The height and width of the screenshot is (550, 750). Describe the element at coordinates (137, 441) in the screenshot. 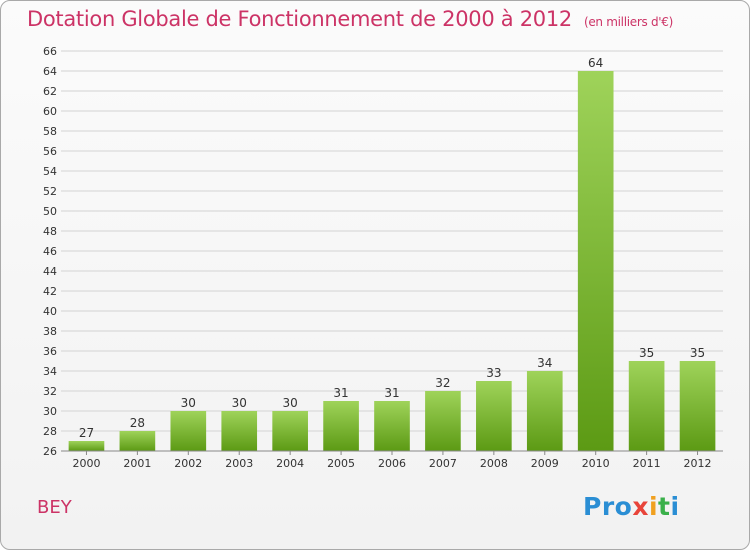

I see `bar-2001` at that location.